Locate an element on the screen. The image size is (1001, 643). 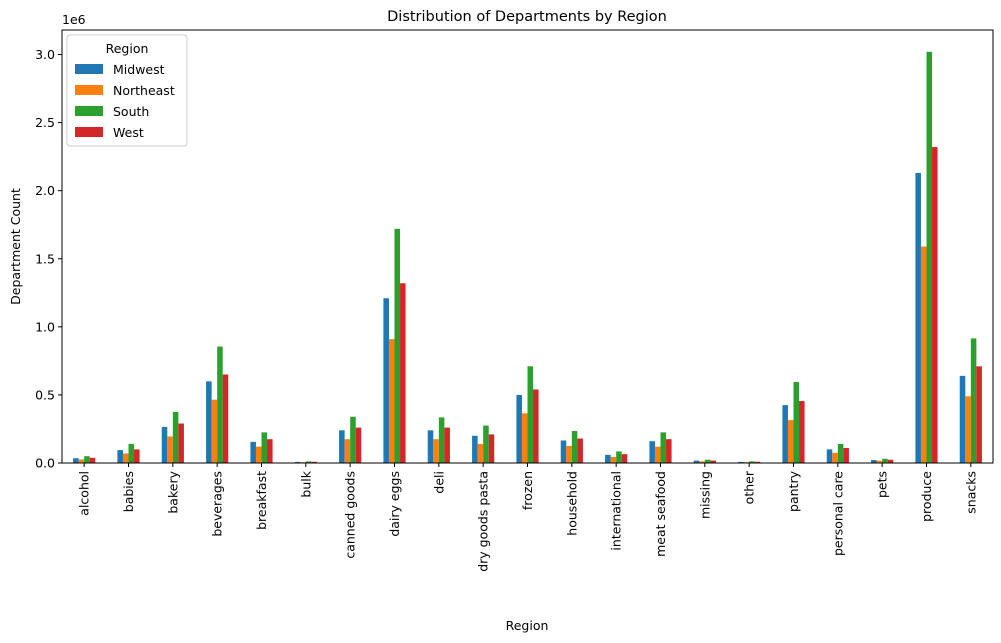
x-tick-label: bakery is located at coordinates (172, 491).